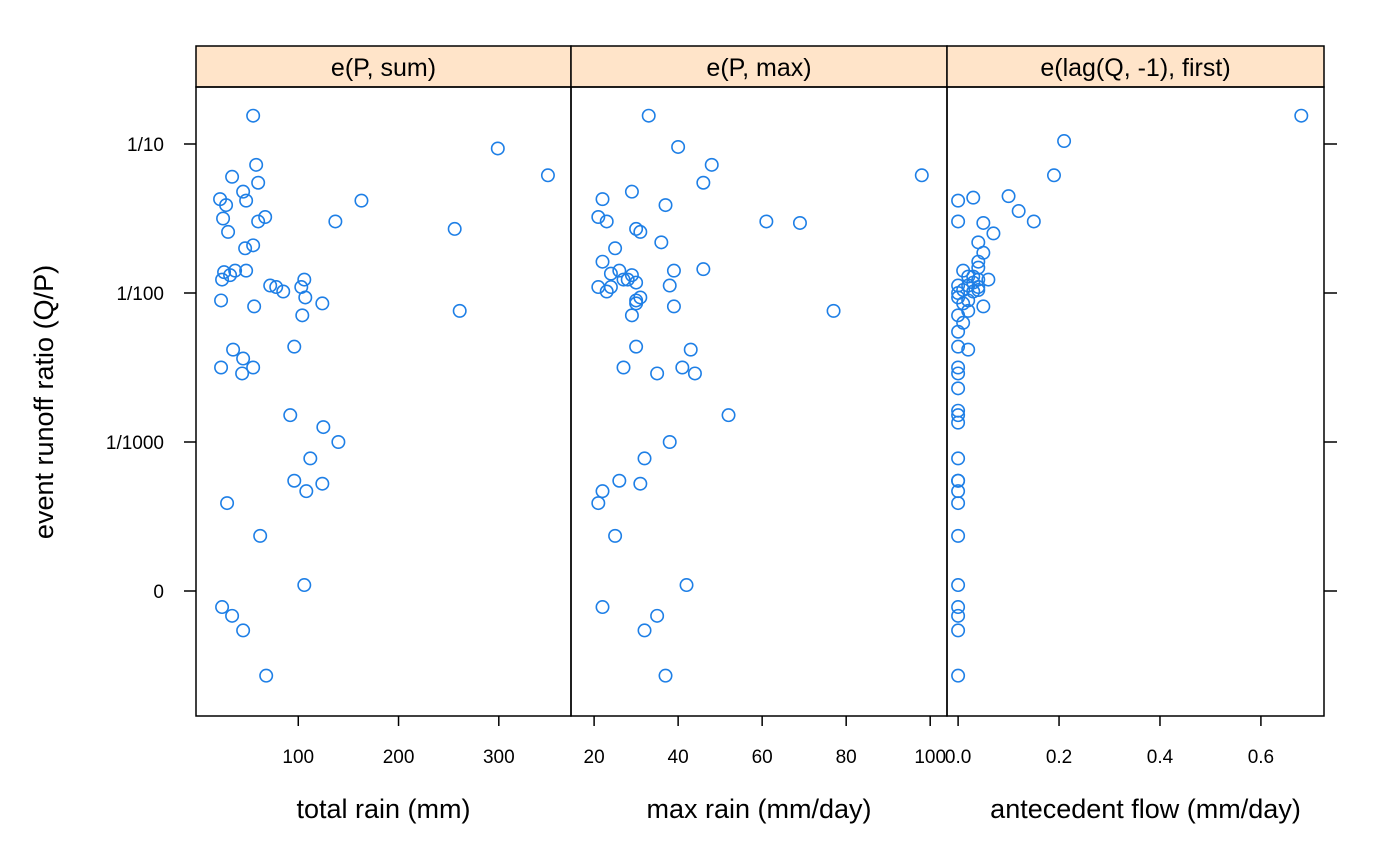  Describe the element at coordinates (1145, 809) in the screenshot. I see `x-axis-title-3: antecedent flow (mm/day)` at that location.